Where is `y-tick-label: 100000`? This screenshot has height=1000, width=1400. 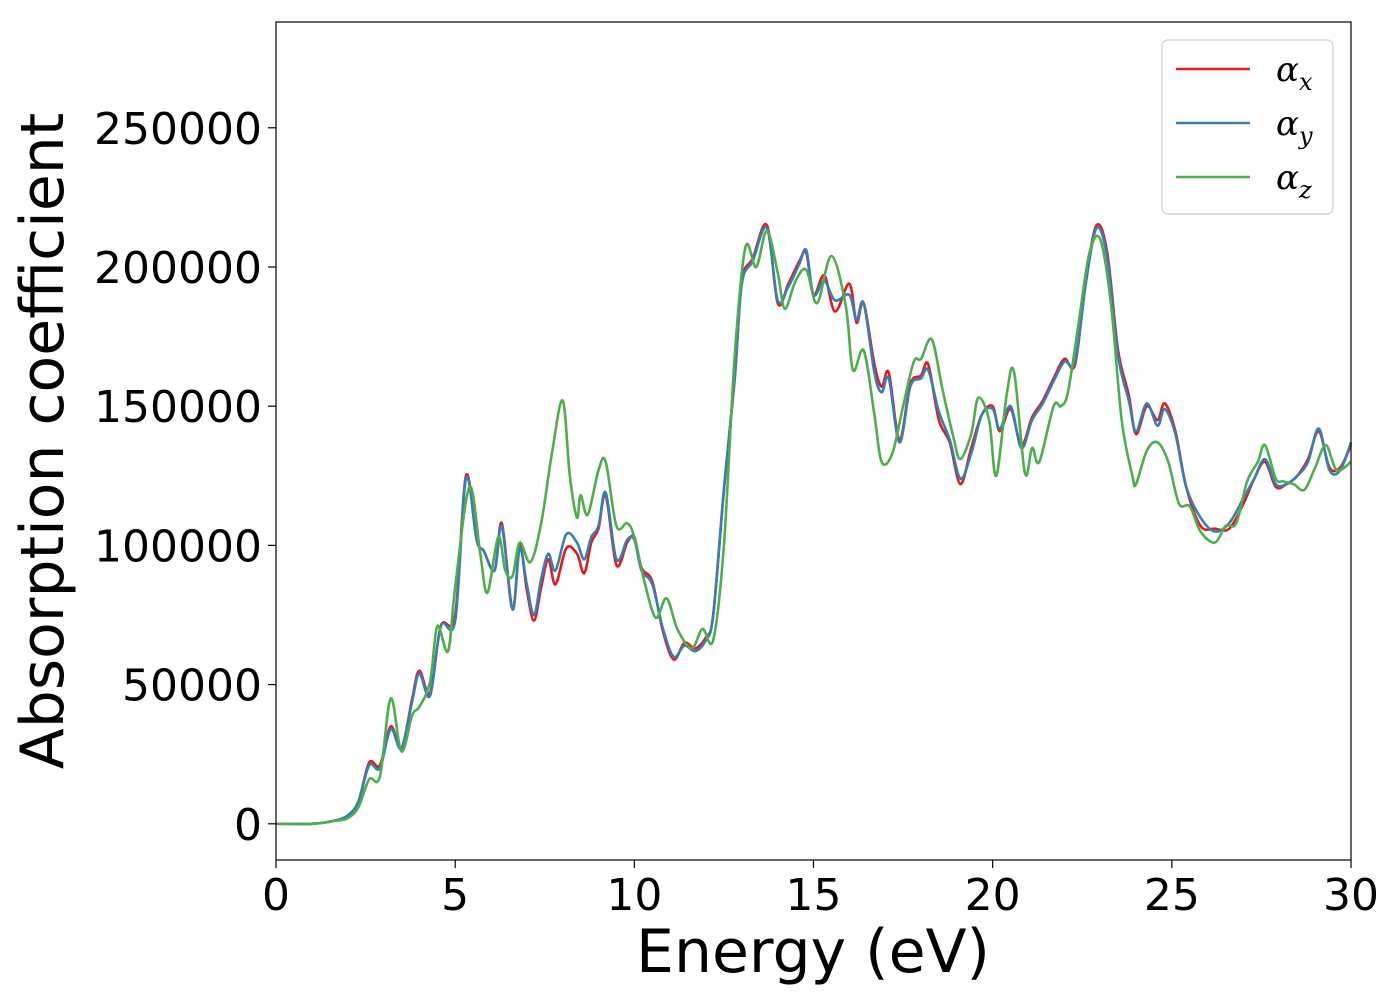
y-tick-label: 100000 is located at coordinates (178, 546).